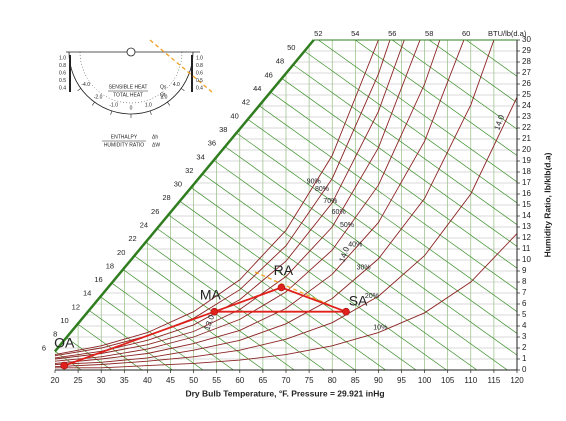  I want to click on enthalpy-label: 38, so click(223, 129).